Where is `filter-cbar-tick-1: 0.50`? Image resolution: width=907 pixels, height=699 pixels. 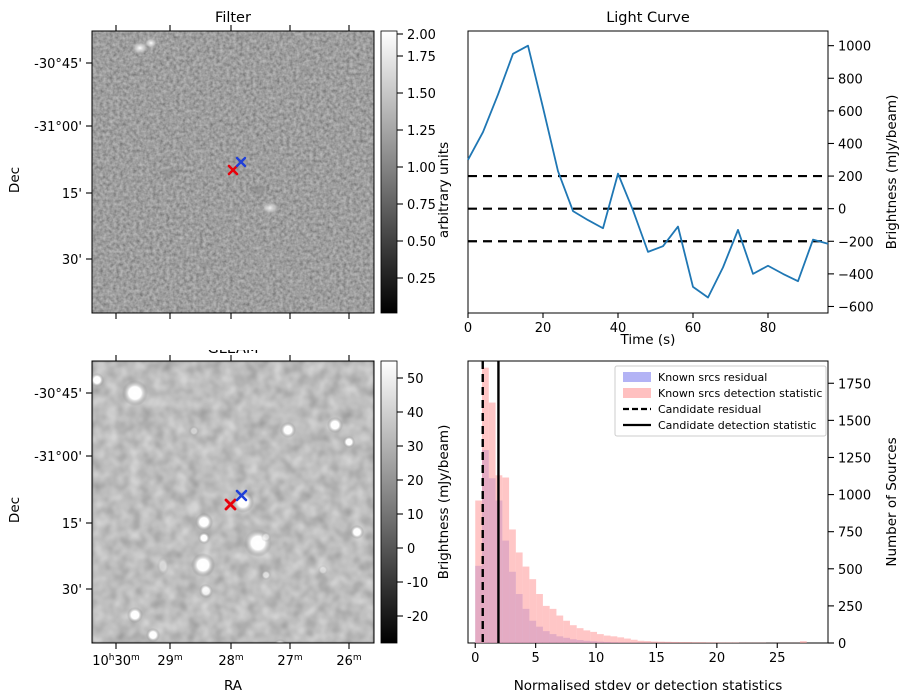
filter-cbar-tick-1: 0.50 is located at coordinates (421, 242).